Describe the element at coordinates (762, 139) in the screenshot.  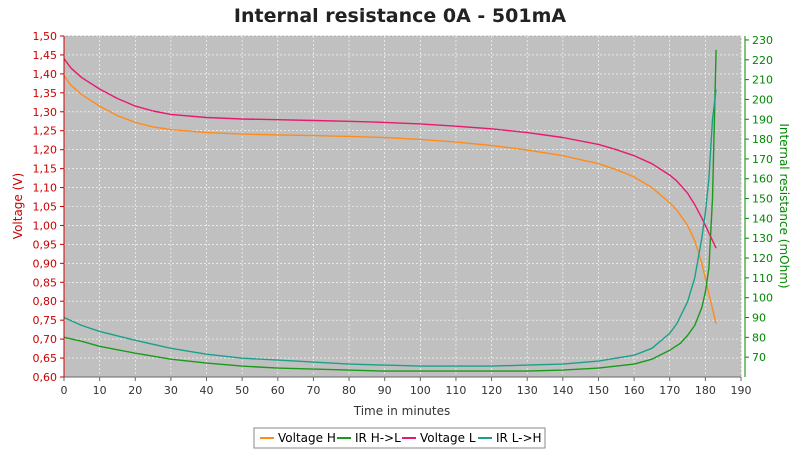
I see `y-right-tick-label: 180` at that location.